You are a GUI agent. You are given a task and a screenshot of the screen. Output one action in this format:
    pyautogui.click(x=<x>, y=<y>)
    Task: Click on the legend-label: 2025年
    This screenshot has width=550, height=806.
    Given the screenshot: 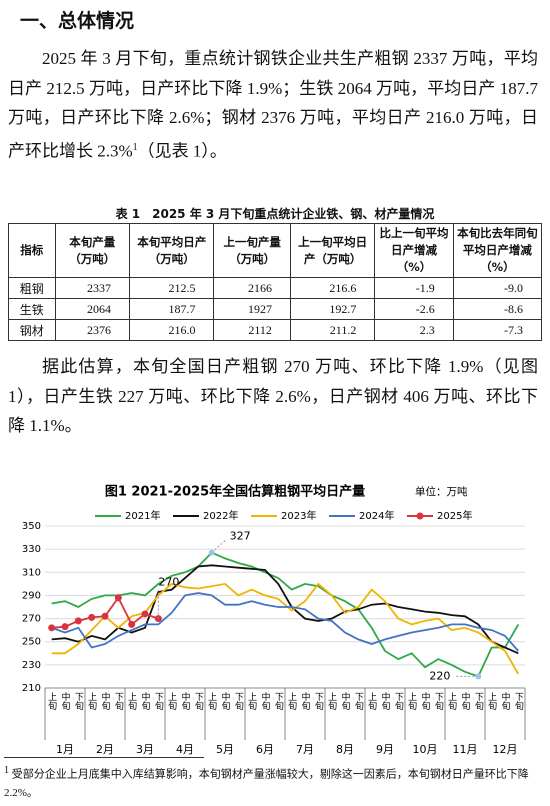 What is the action you would take?
    pyautogui.click(x=454, y=515)
    